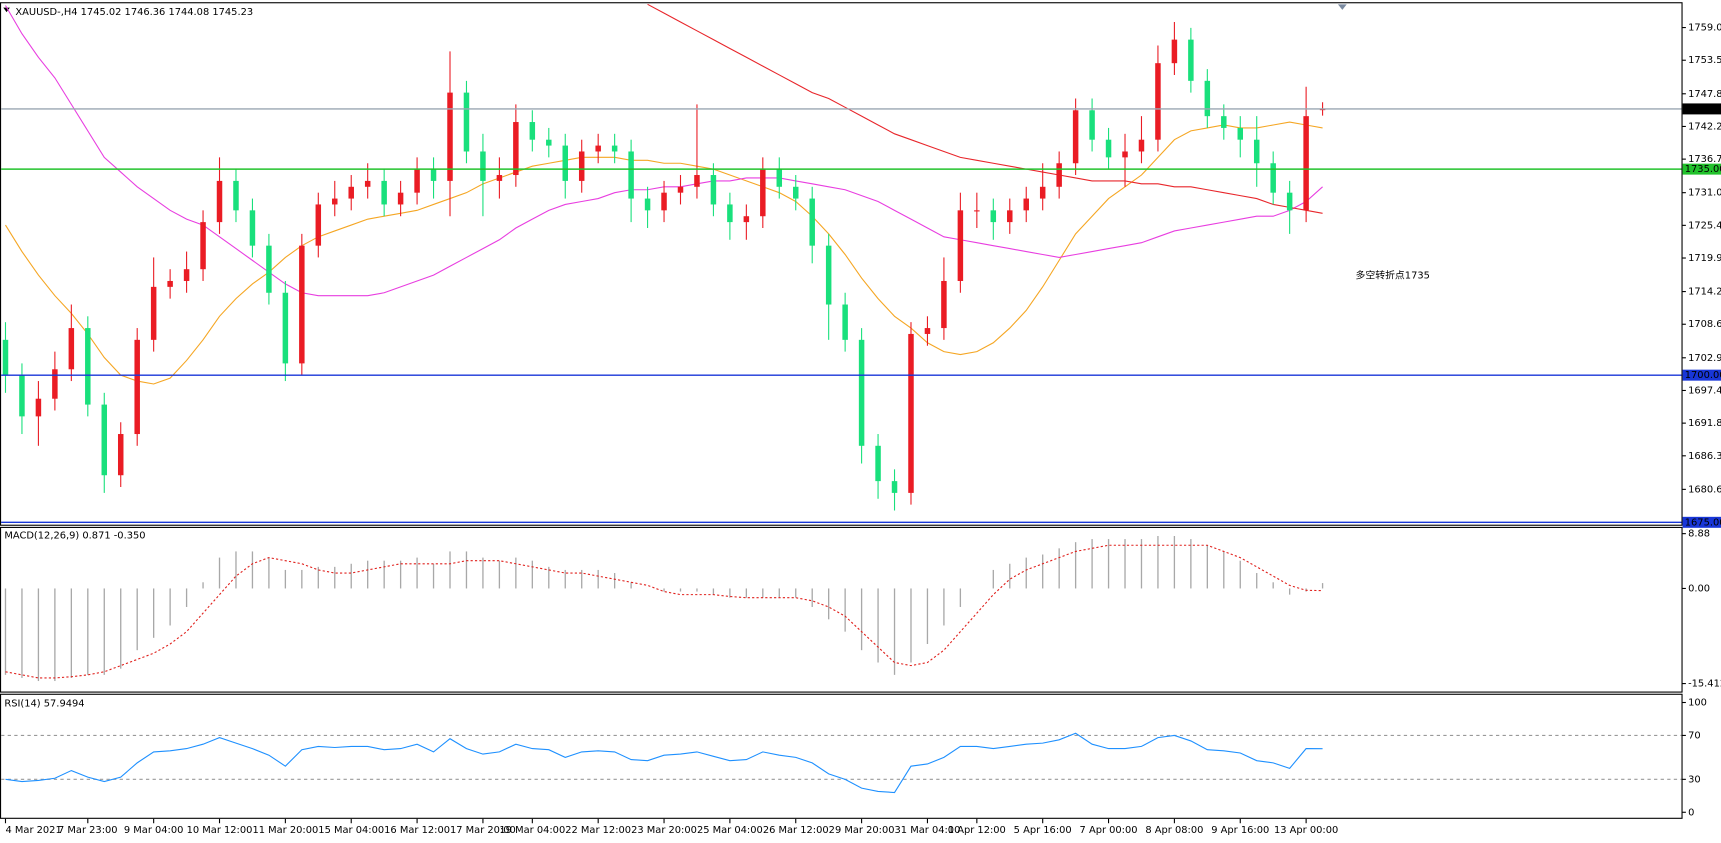 The width and height of the screenshot is (1721, 843). Describe the element at coordinates (154, 830) in the screenshot. I see `x-tick-label: 9 Mar 04:00` at that location.